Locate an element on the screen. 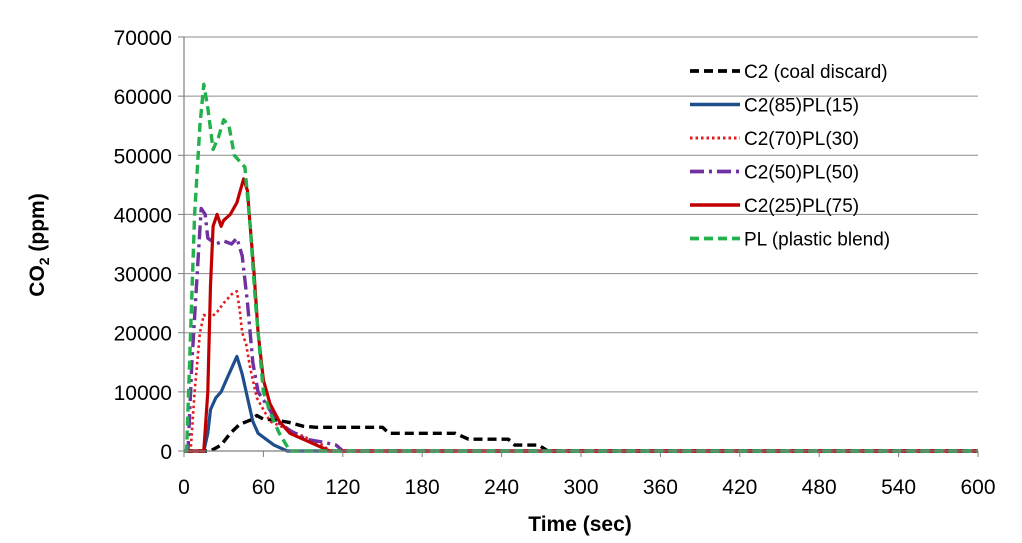  x-tick-label-3: 180 is located at coordinates (422, 487).